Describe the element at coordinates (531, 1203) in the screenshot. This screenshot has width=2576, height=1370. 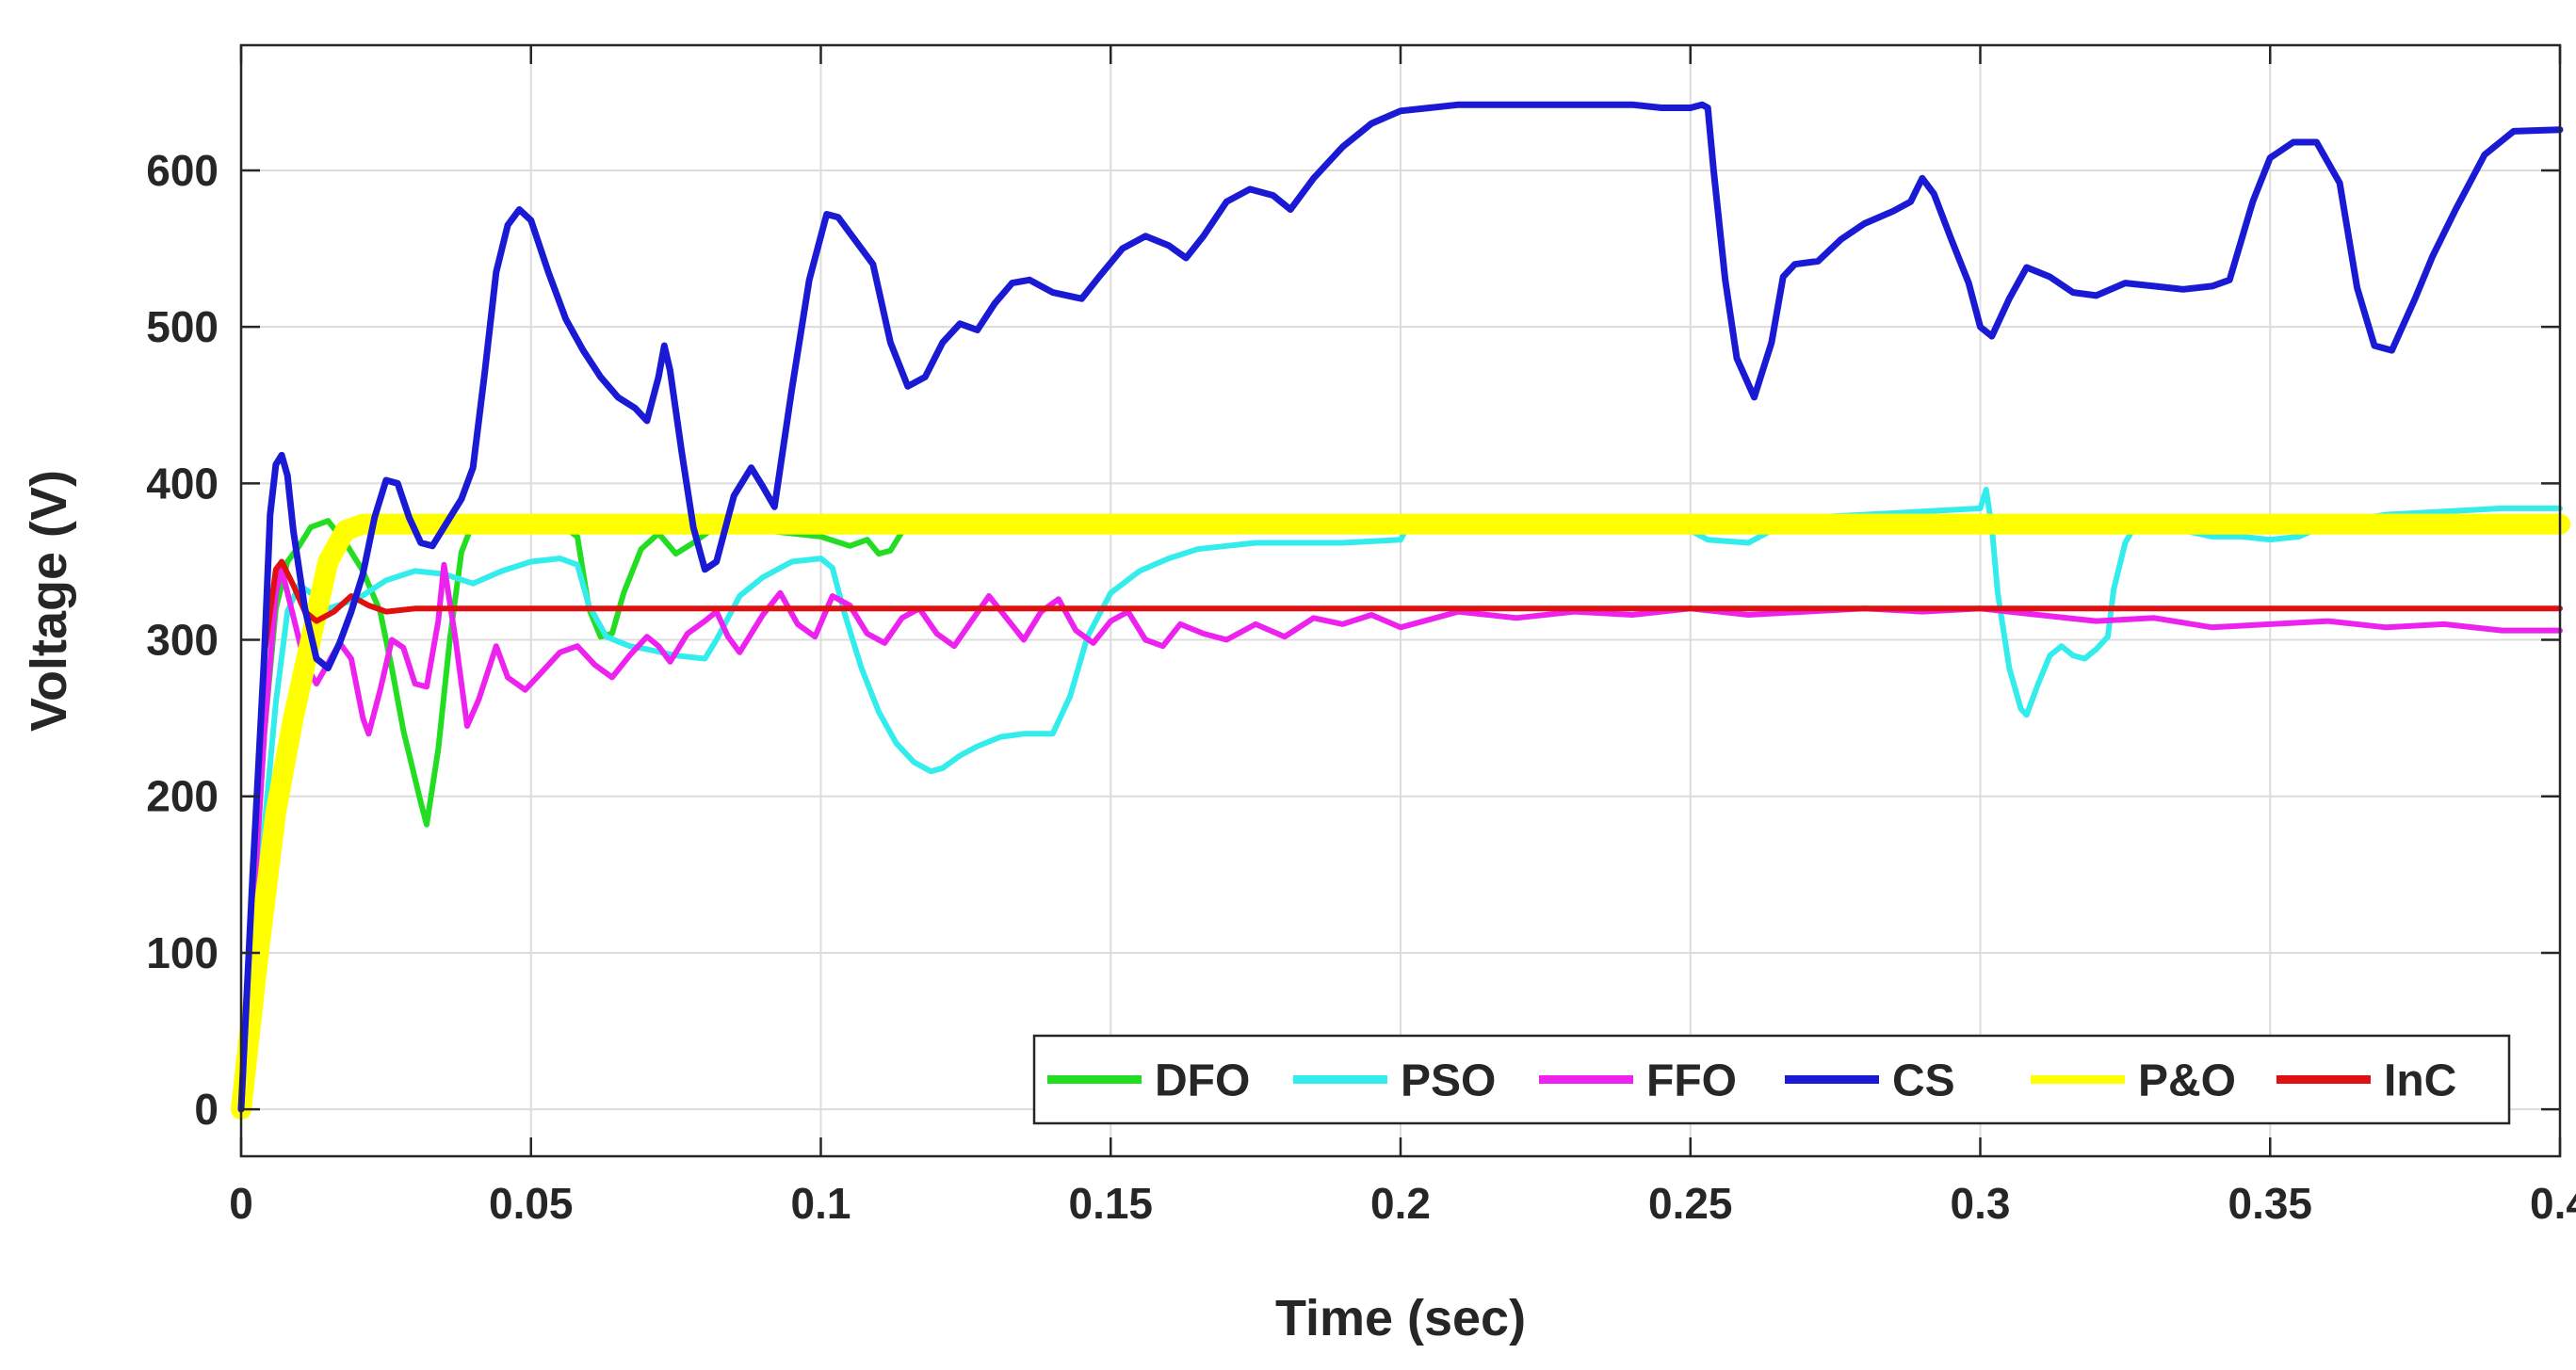
I see `x-tick-label: 0.05` at that location.